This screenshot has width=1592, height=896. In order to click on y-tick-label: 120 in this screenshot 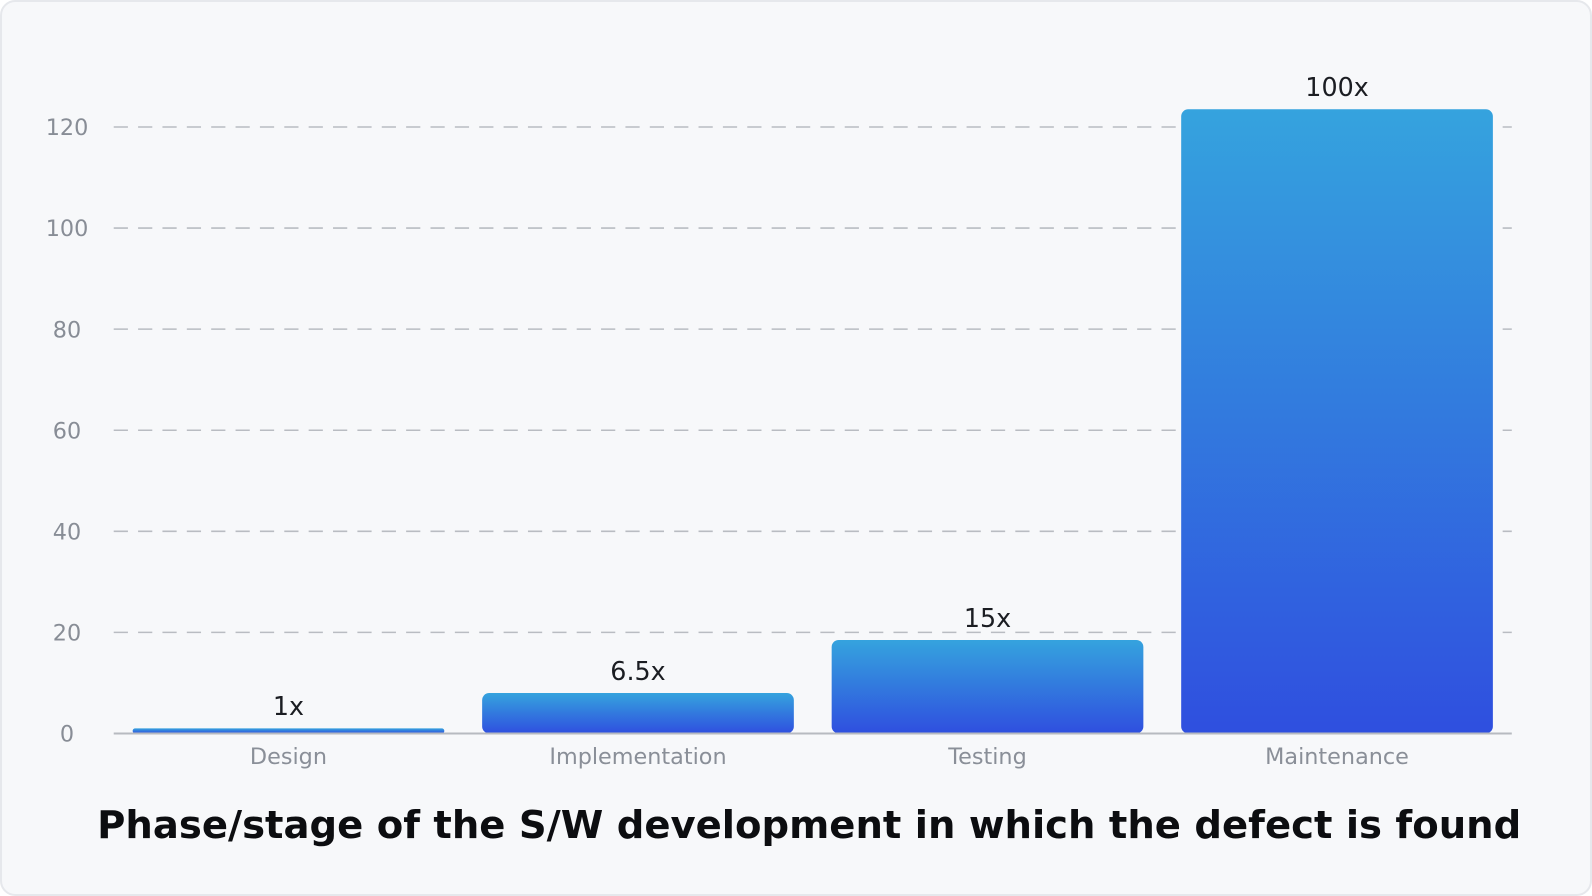, I will do `click(67, 128)`.